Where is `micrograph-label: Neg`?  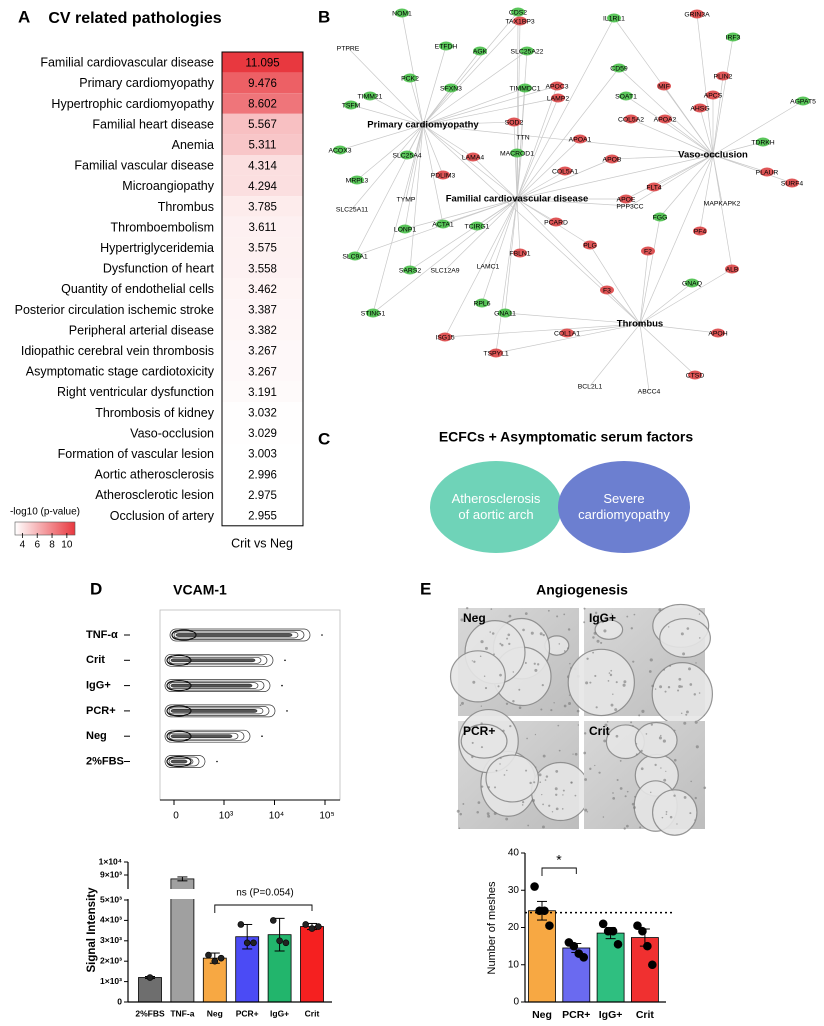 micrograph-label: Neg is located at coordinates (474, 618).